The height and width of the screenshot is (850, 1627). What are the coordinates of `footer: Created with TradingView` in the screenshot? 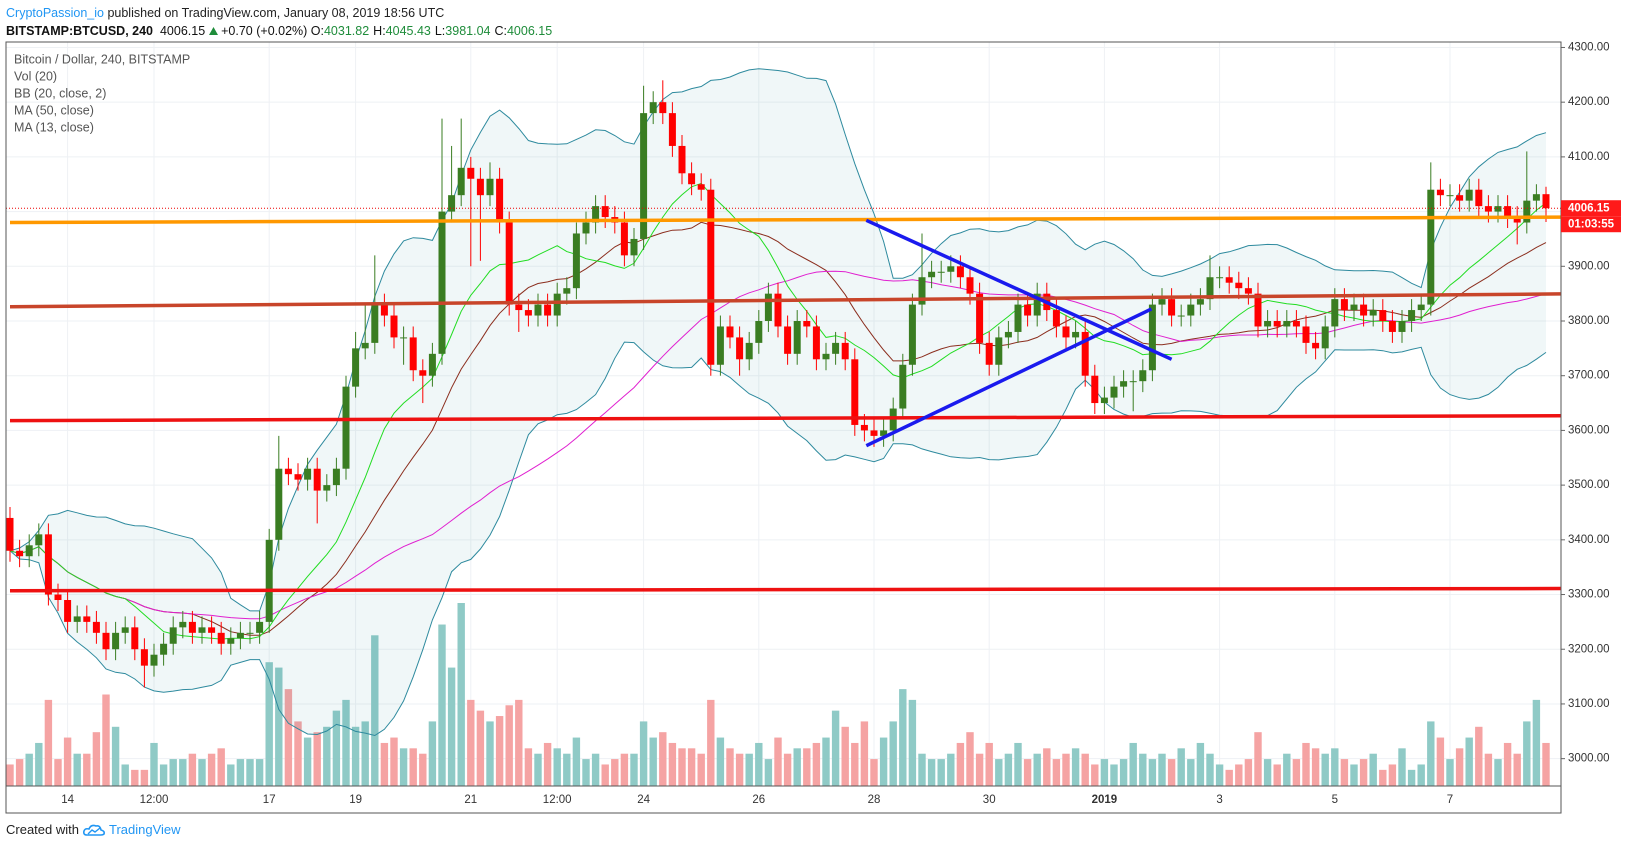 It's located at (93, 829).